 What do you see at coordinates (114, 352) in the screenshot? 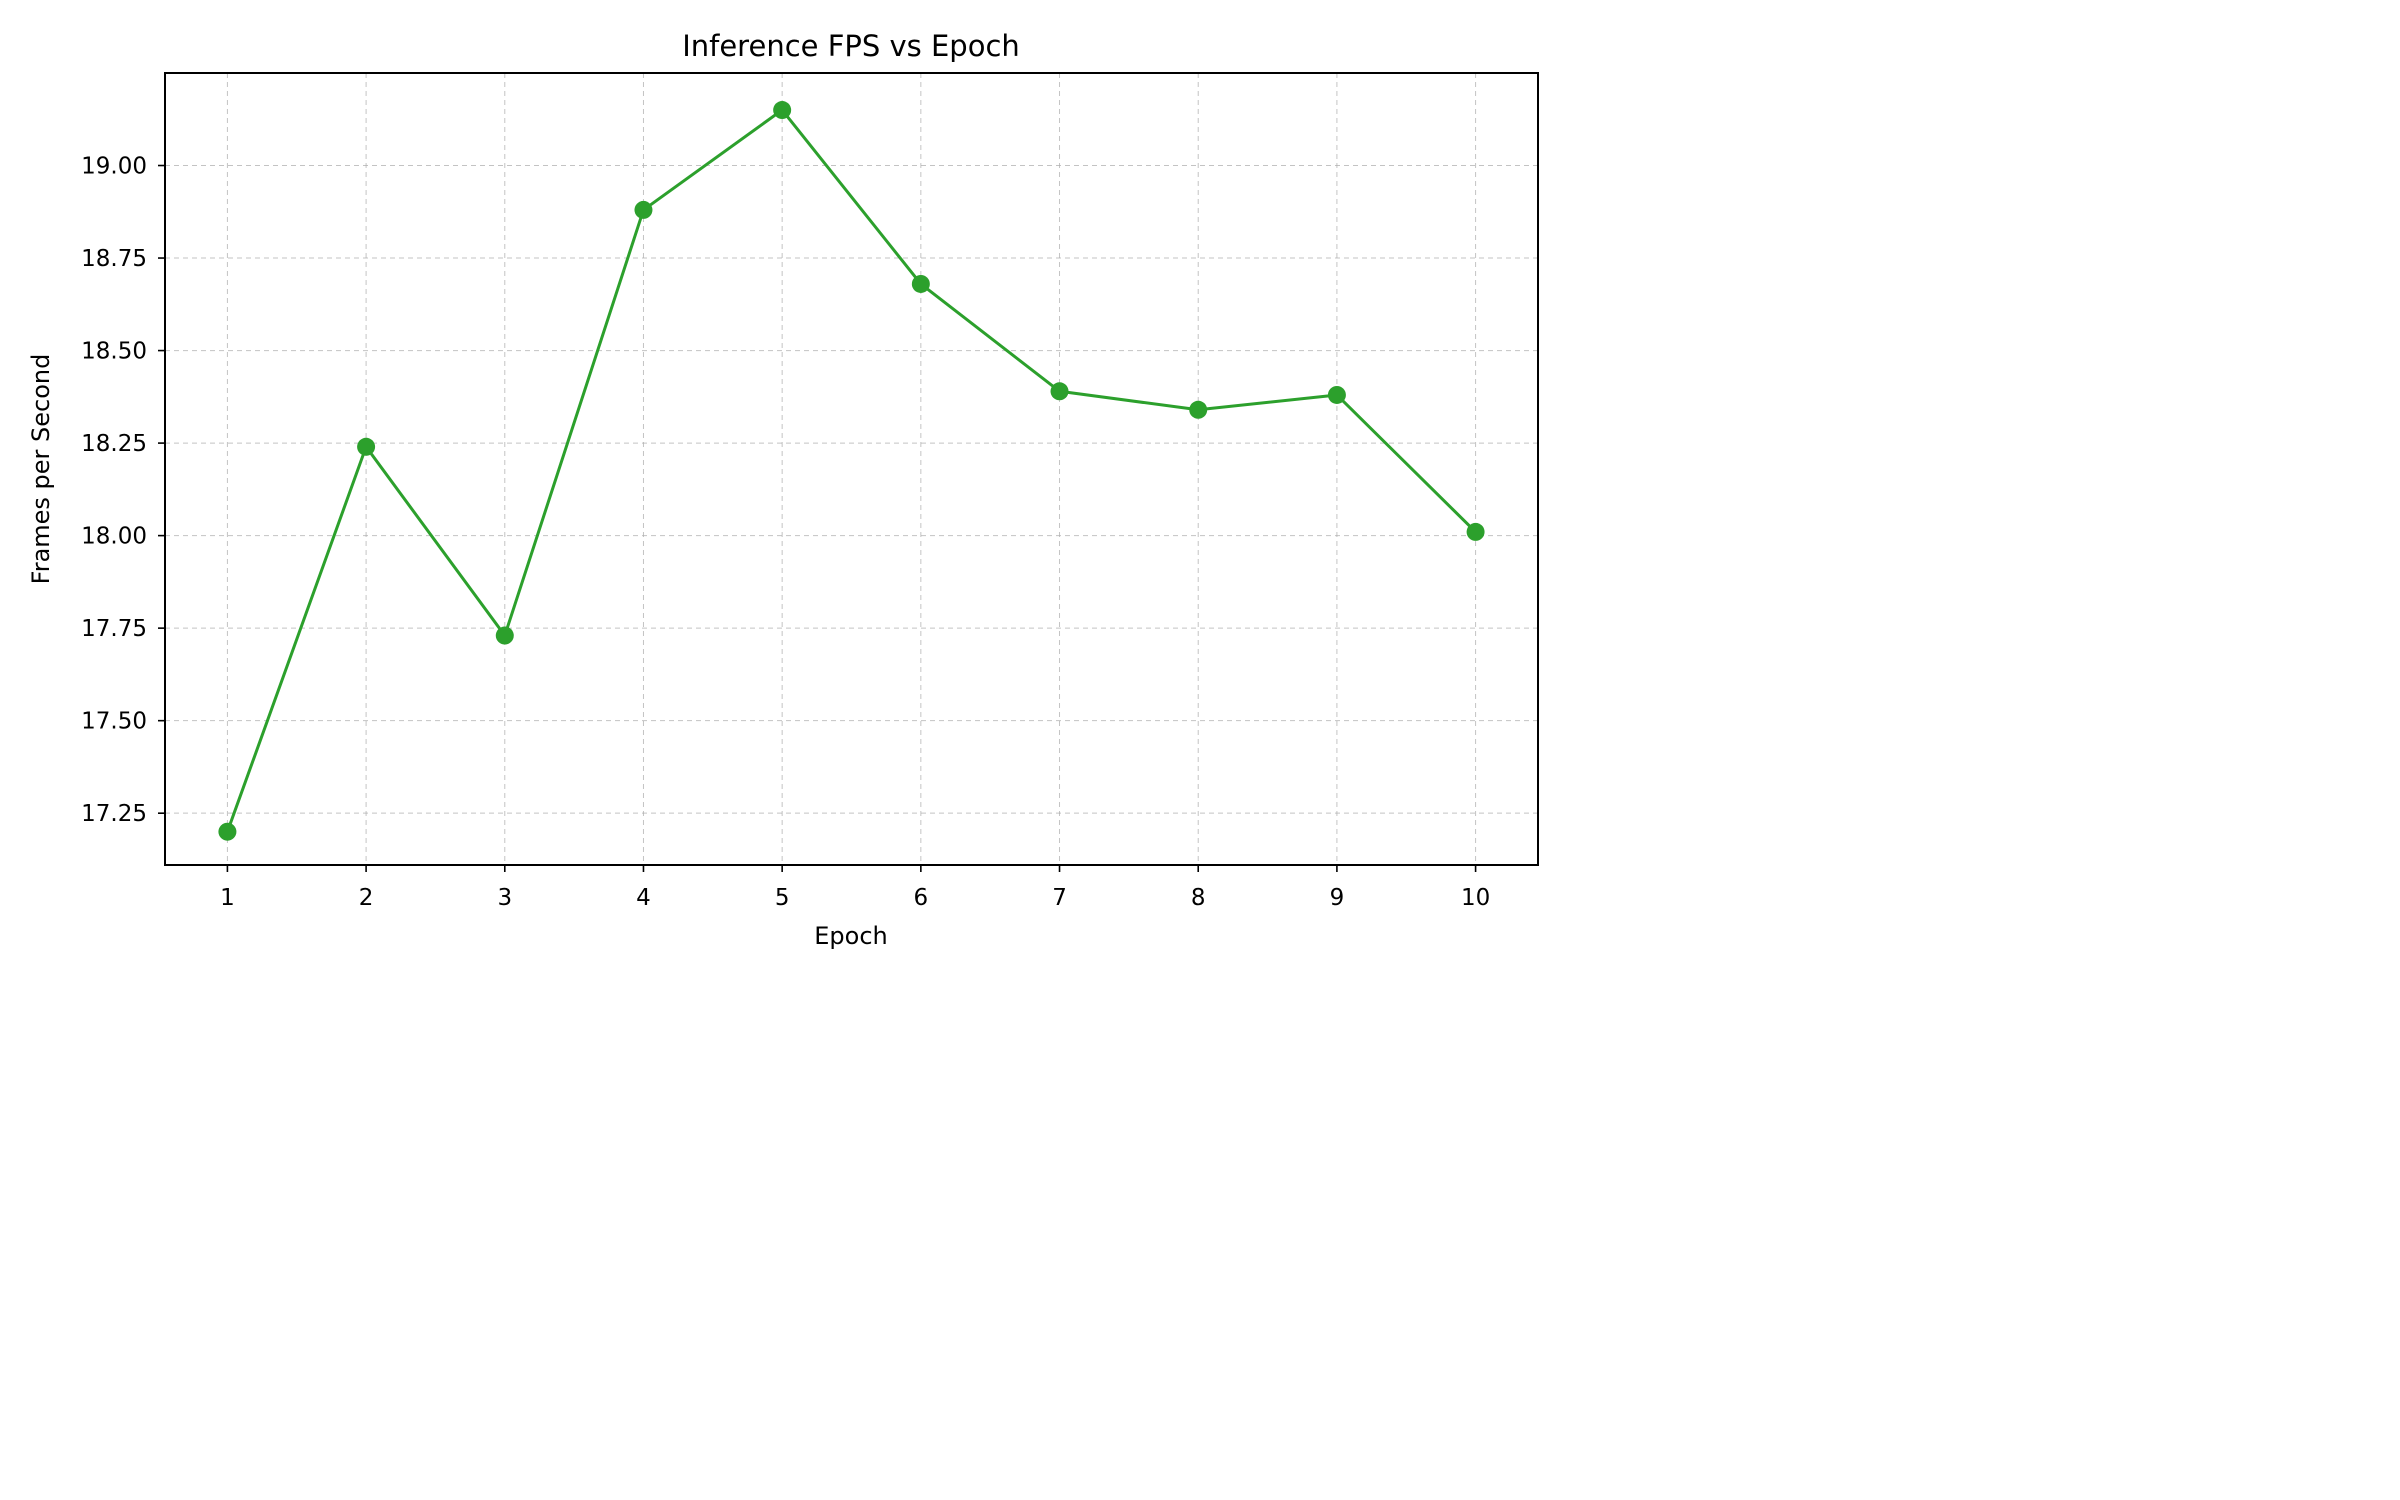
I see `y-tick-label: 18.50` at bounding box center [114, 352].